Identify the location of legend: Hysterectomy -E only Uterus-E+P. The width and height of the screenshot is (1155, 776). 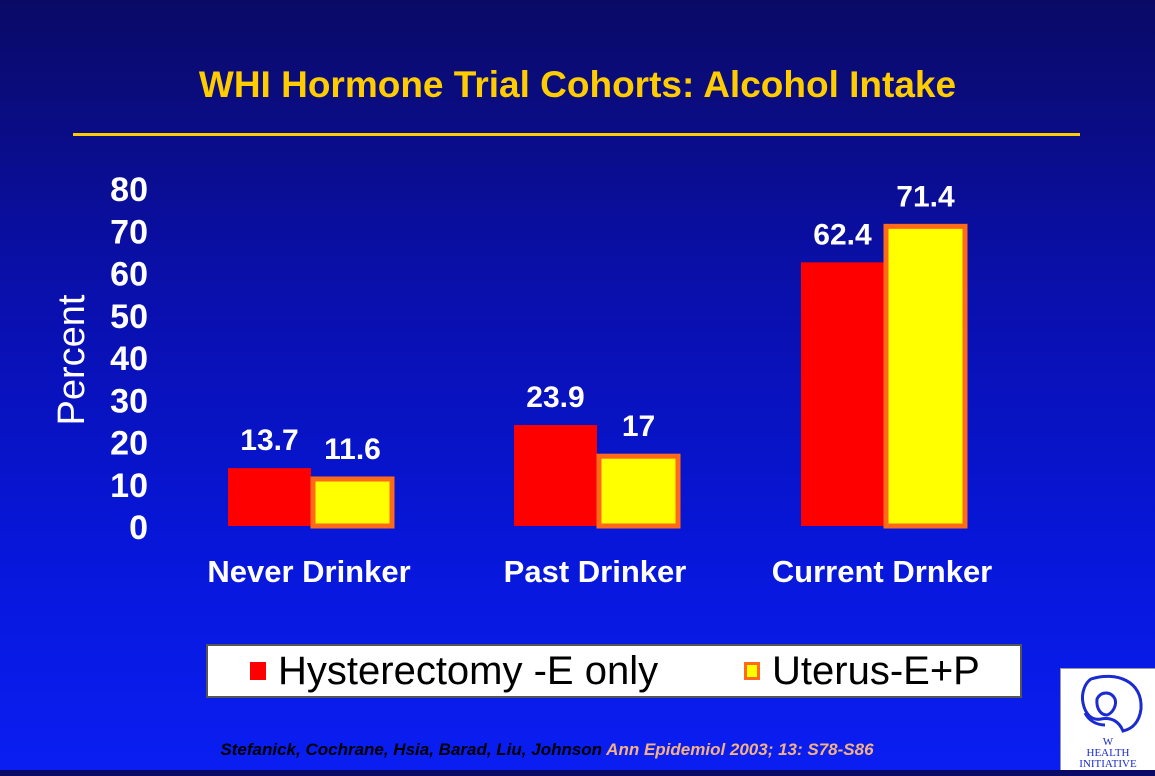
(614, 671).